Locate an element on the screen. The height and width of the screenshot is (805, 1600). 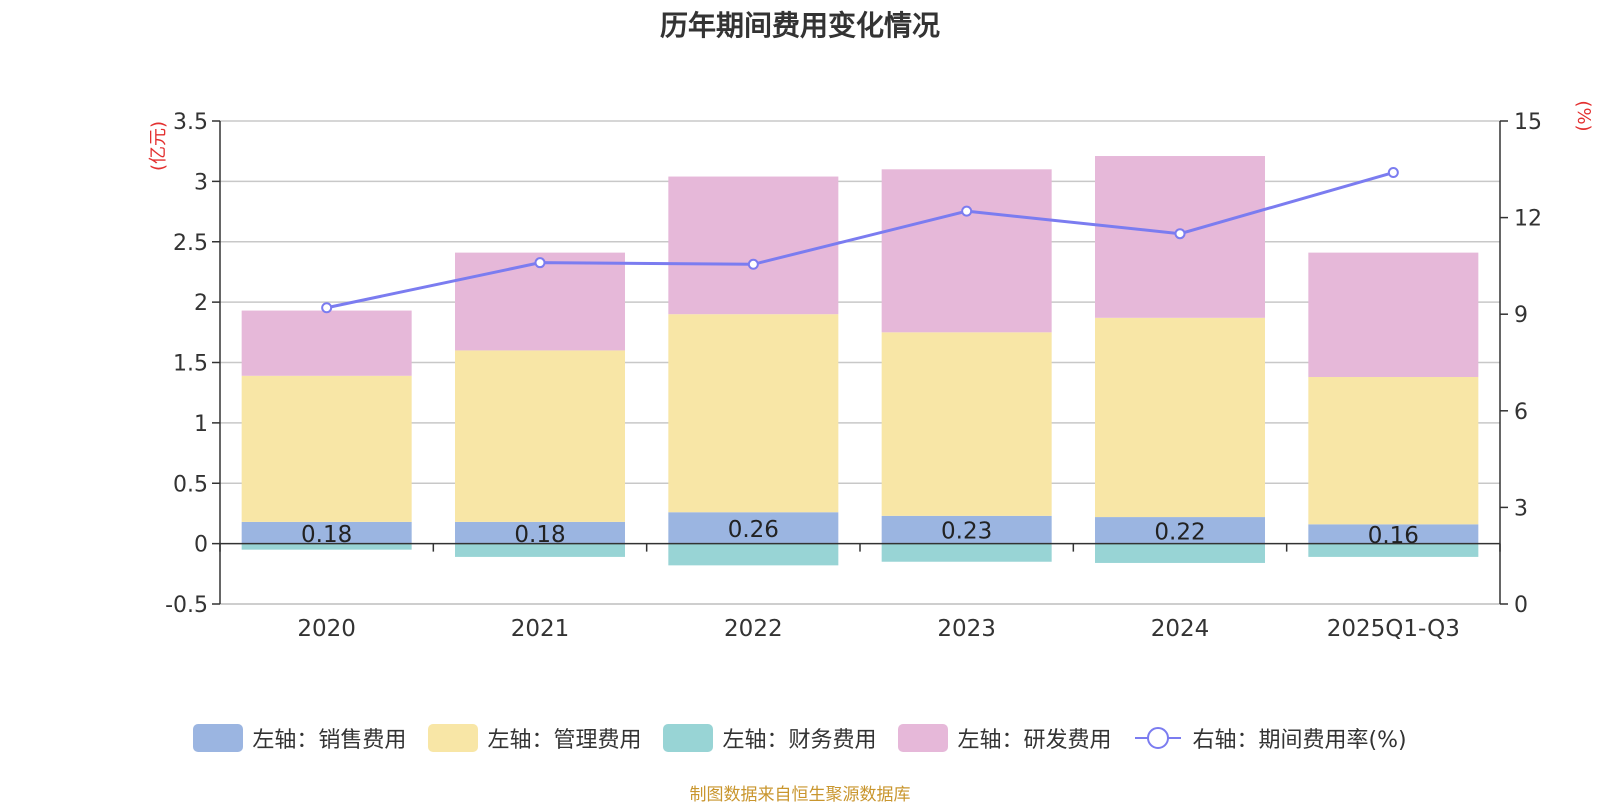
y-left-tick-label: 2 is located at coordinates (201, 303).